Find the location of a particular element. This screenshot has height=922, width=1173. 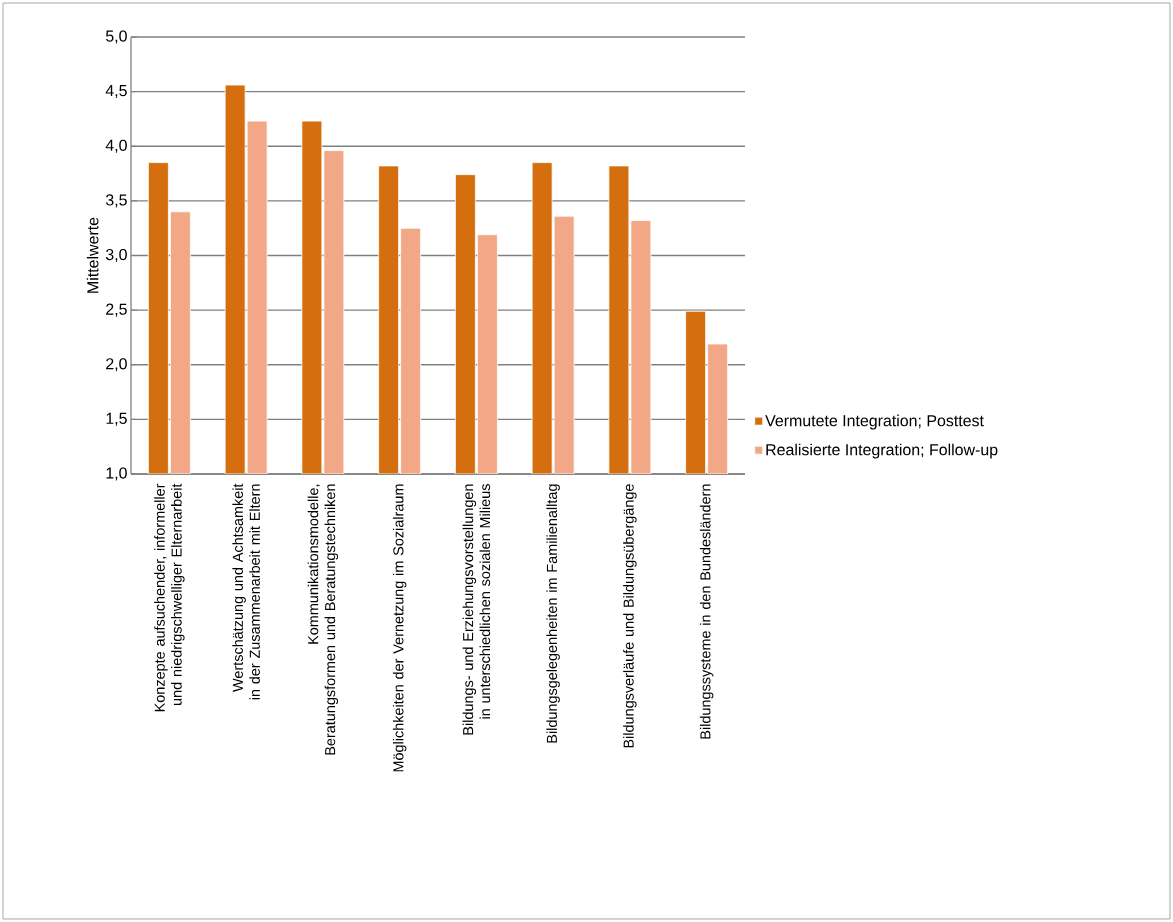

x-tick-label: Bildungs- und Erziehungsvorstellungen in unterschiedlichen sozialen Milieus is located at coordinates (476, 609).